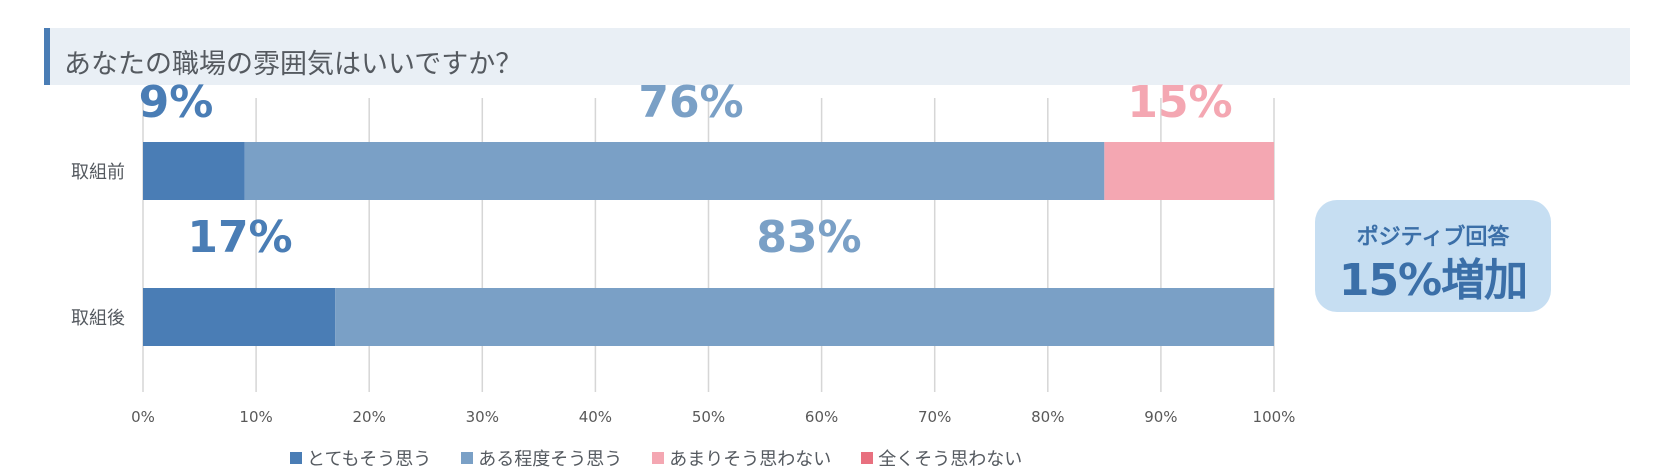  What do you see at coordinates (837, 56) in the screenshot?
I see `title-band: あなたの職場の雰囲気はいいですか？` at bounding box center [837, 56].